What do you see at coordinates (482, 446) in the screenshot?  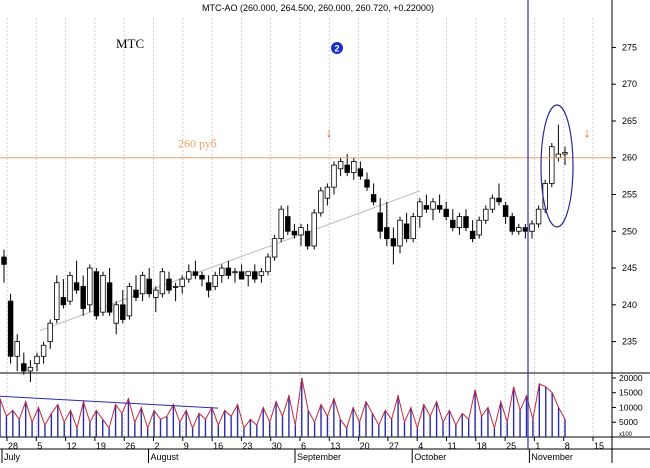 I see `date-tick-label: 18` at bounding box center [482, 446].